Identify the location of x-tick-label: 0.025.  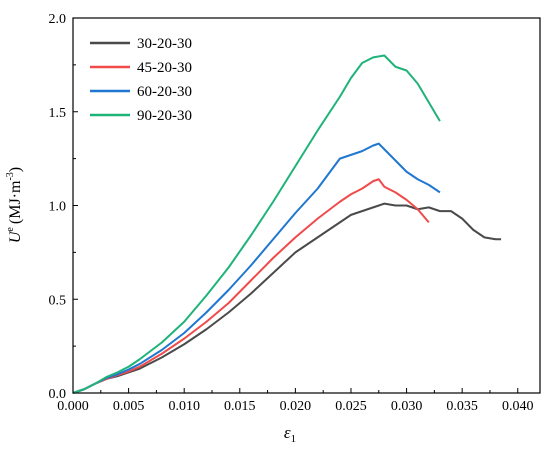
(351, 406).